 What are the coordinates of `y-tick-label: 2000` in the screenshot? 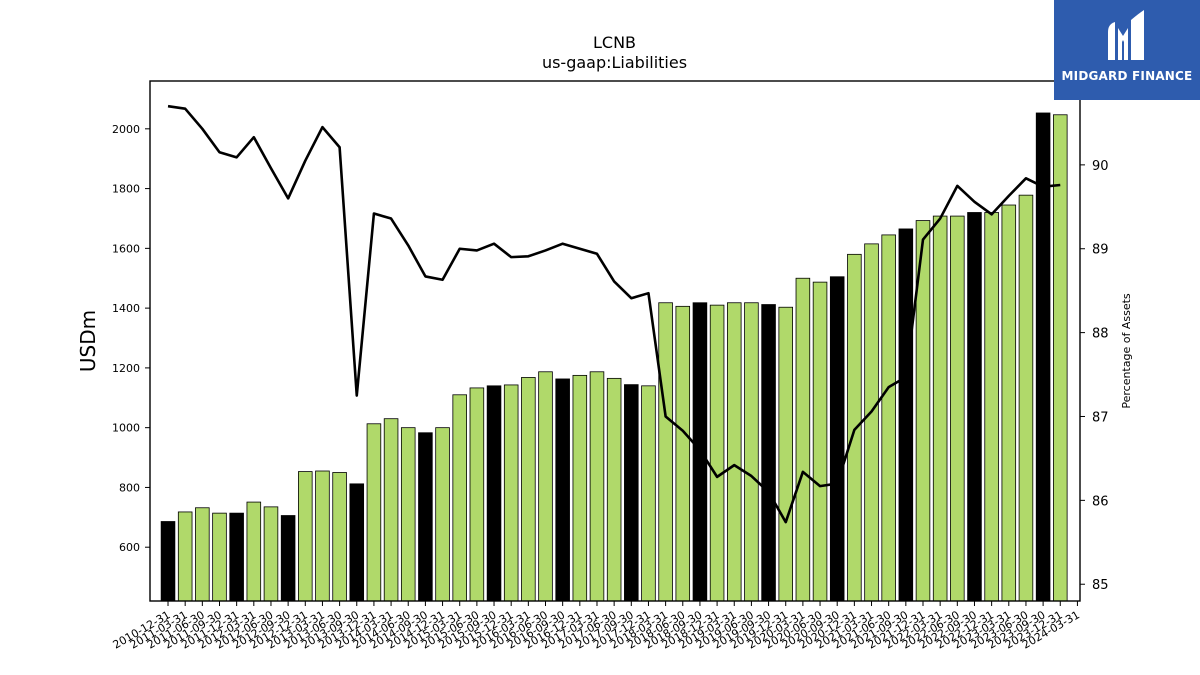 It's located at (126, 129).